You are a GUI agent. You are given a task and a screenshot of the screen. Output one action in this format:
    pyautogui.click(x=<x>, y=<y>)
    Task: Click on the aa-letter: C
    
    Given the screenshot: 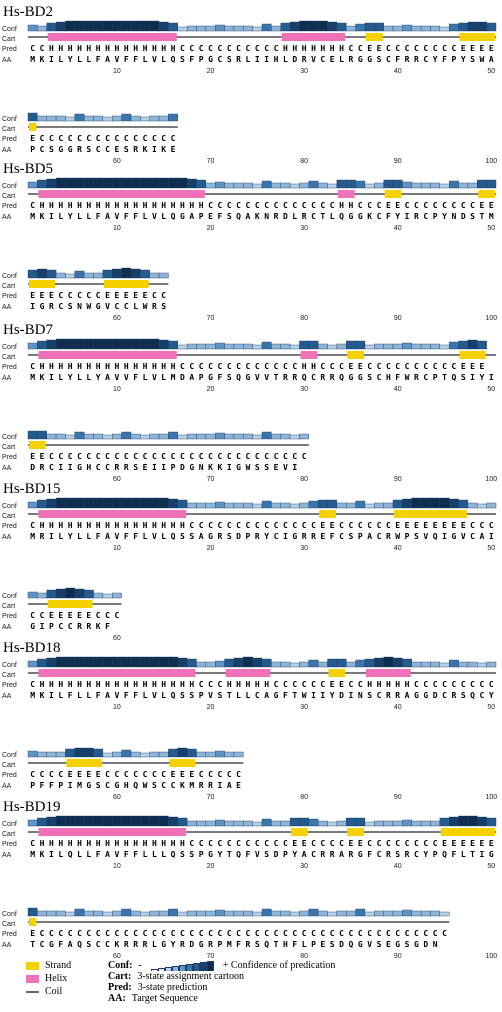 What is the action you would take?
    pyautogui.click(x=425, y=59)
    